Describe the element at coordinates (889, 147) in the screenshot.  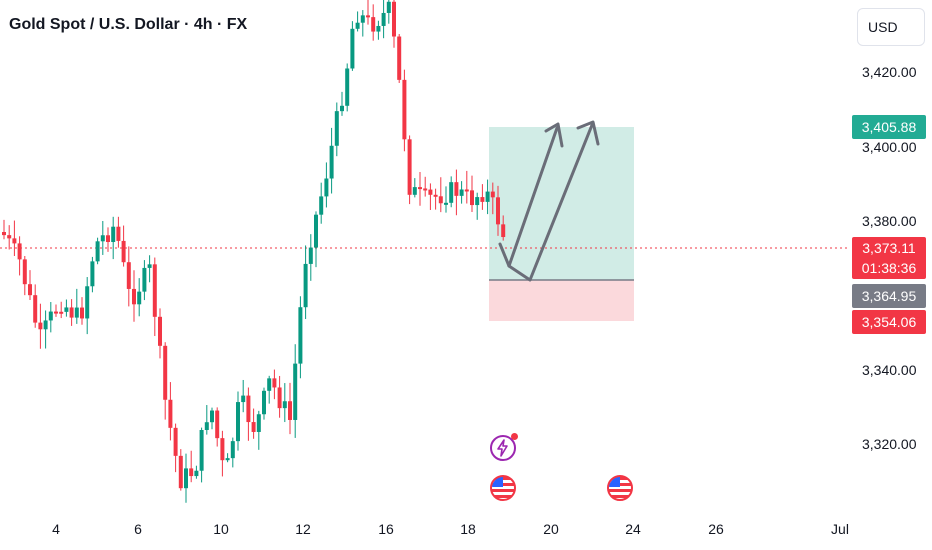
I see `price-tick: 3,400.00` at that location.